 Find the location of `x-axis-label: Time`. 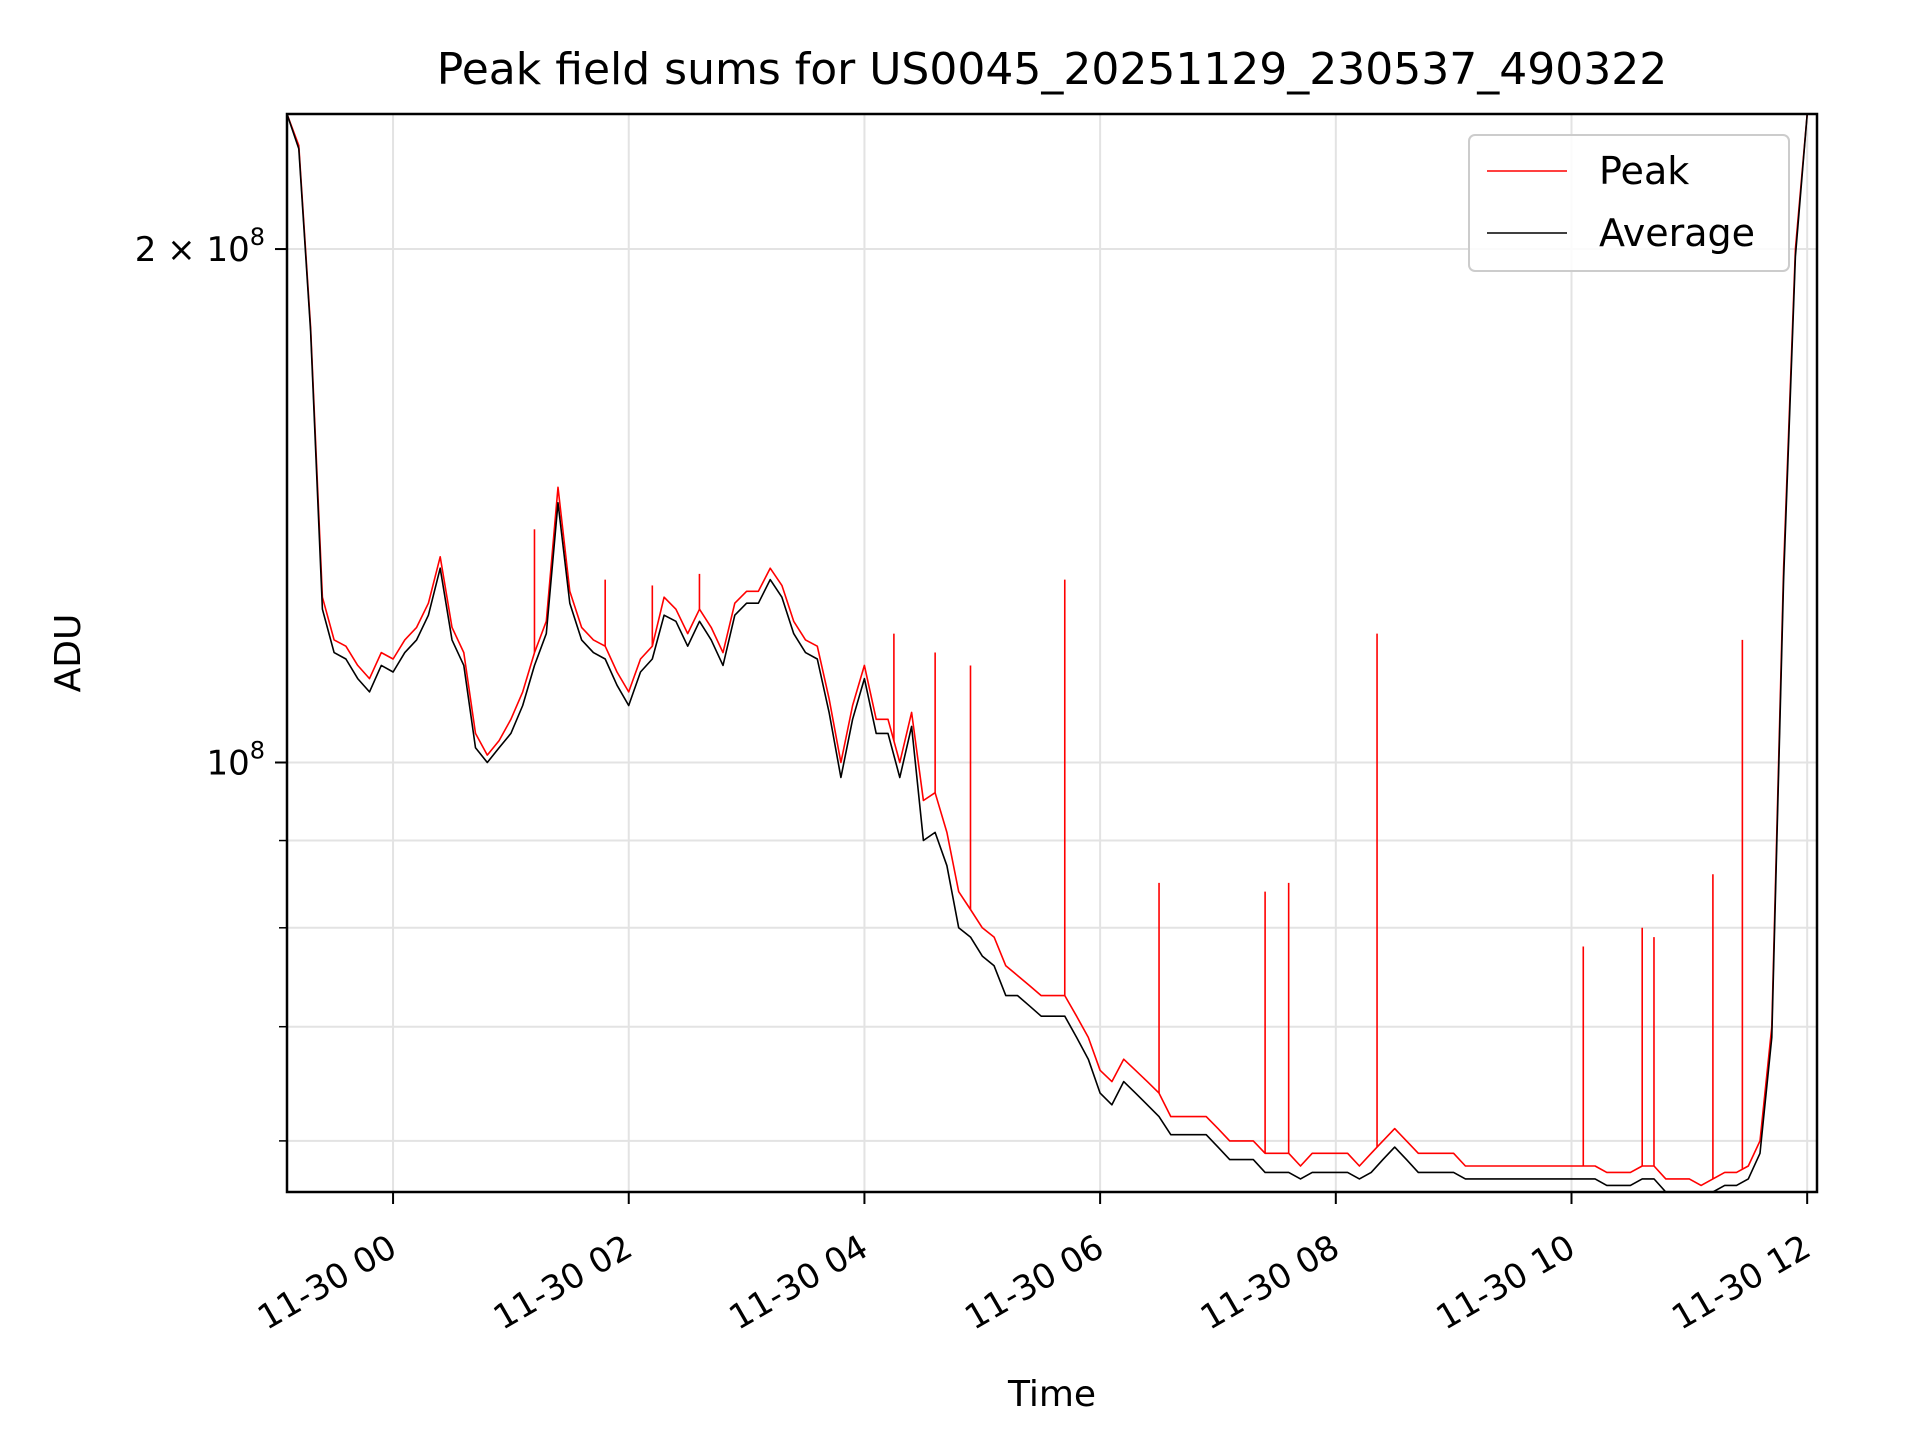

x-axis-label: Time is located at coordinates (1051, 1394).